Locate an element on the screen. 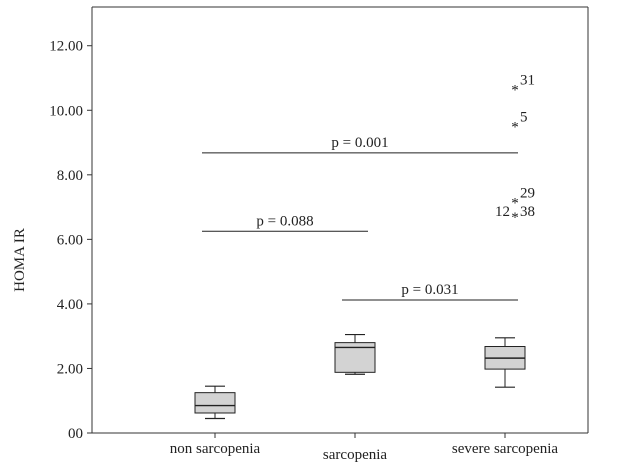  outlier-label: 12 is located at coordinates (502, 212).